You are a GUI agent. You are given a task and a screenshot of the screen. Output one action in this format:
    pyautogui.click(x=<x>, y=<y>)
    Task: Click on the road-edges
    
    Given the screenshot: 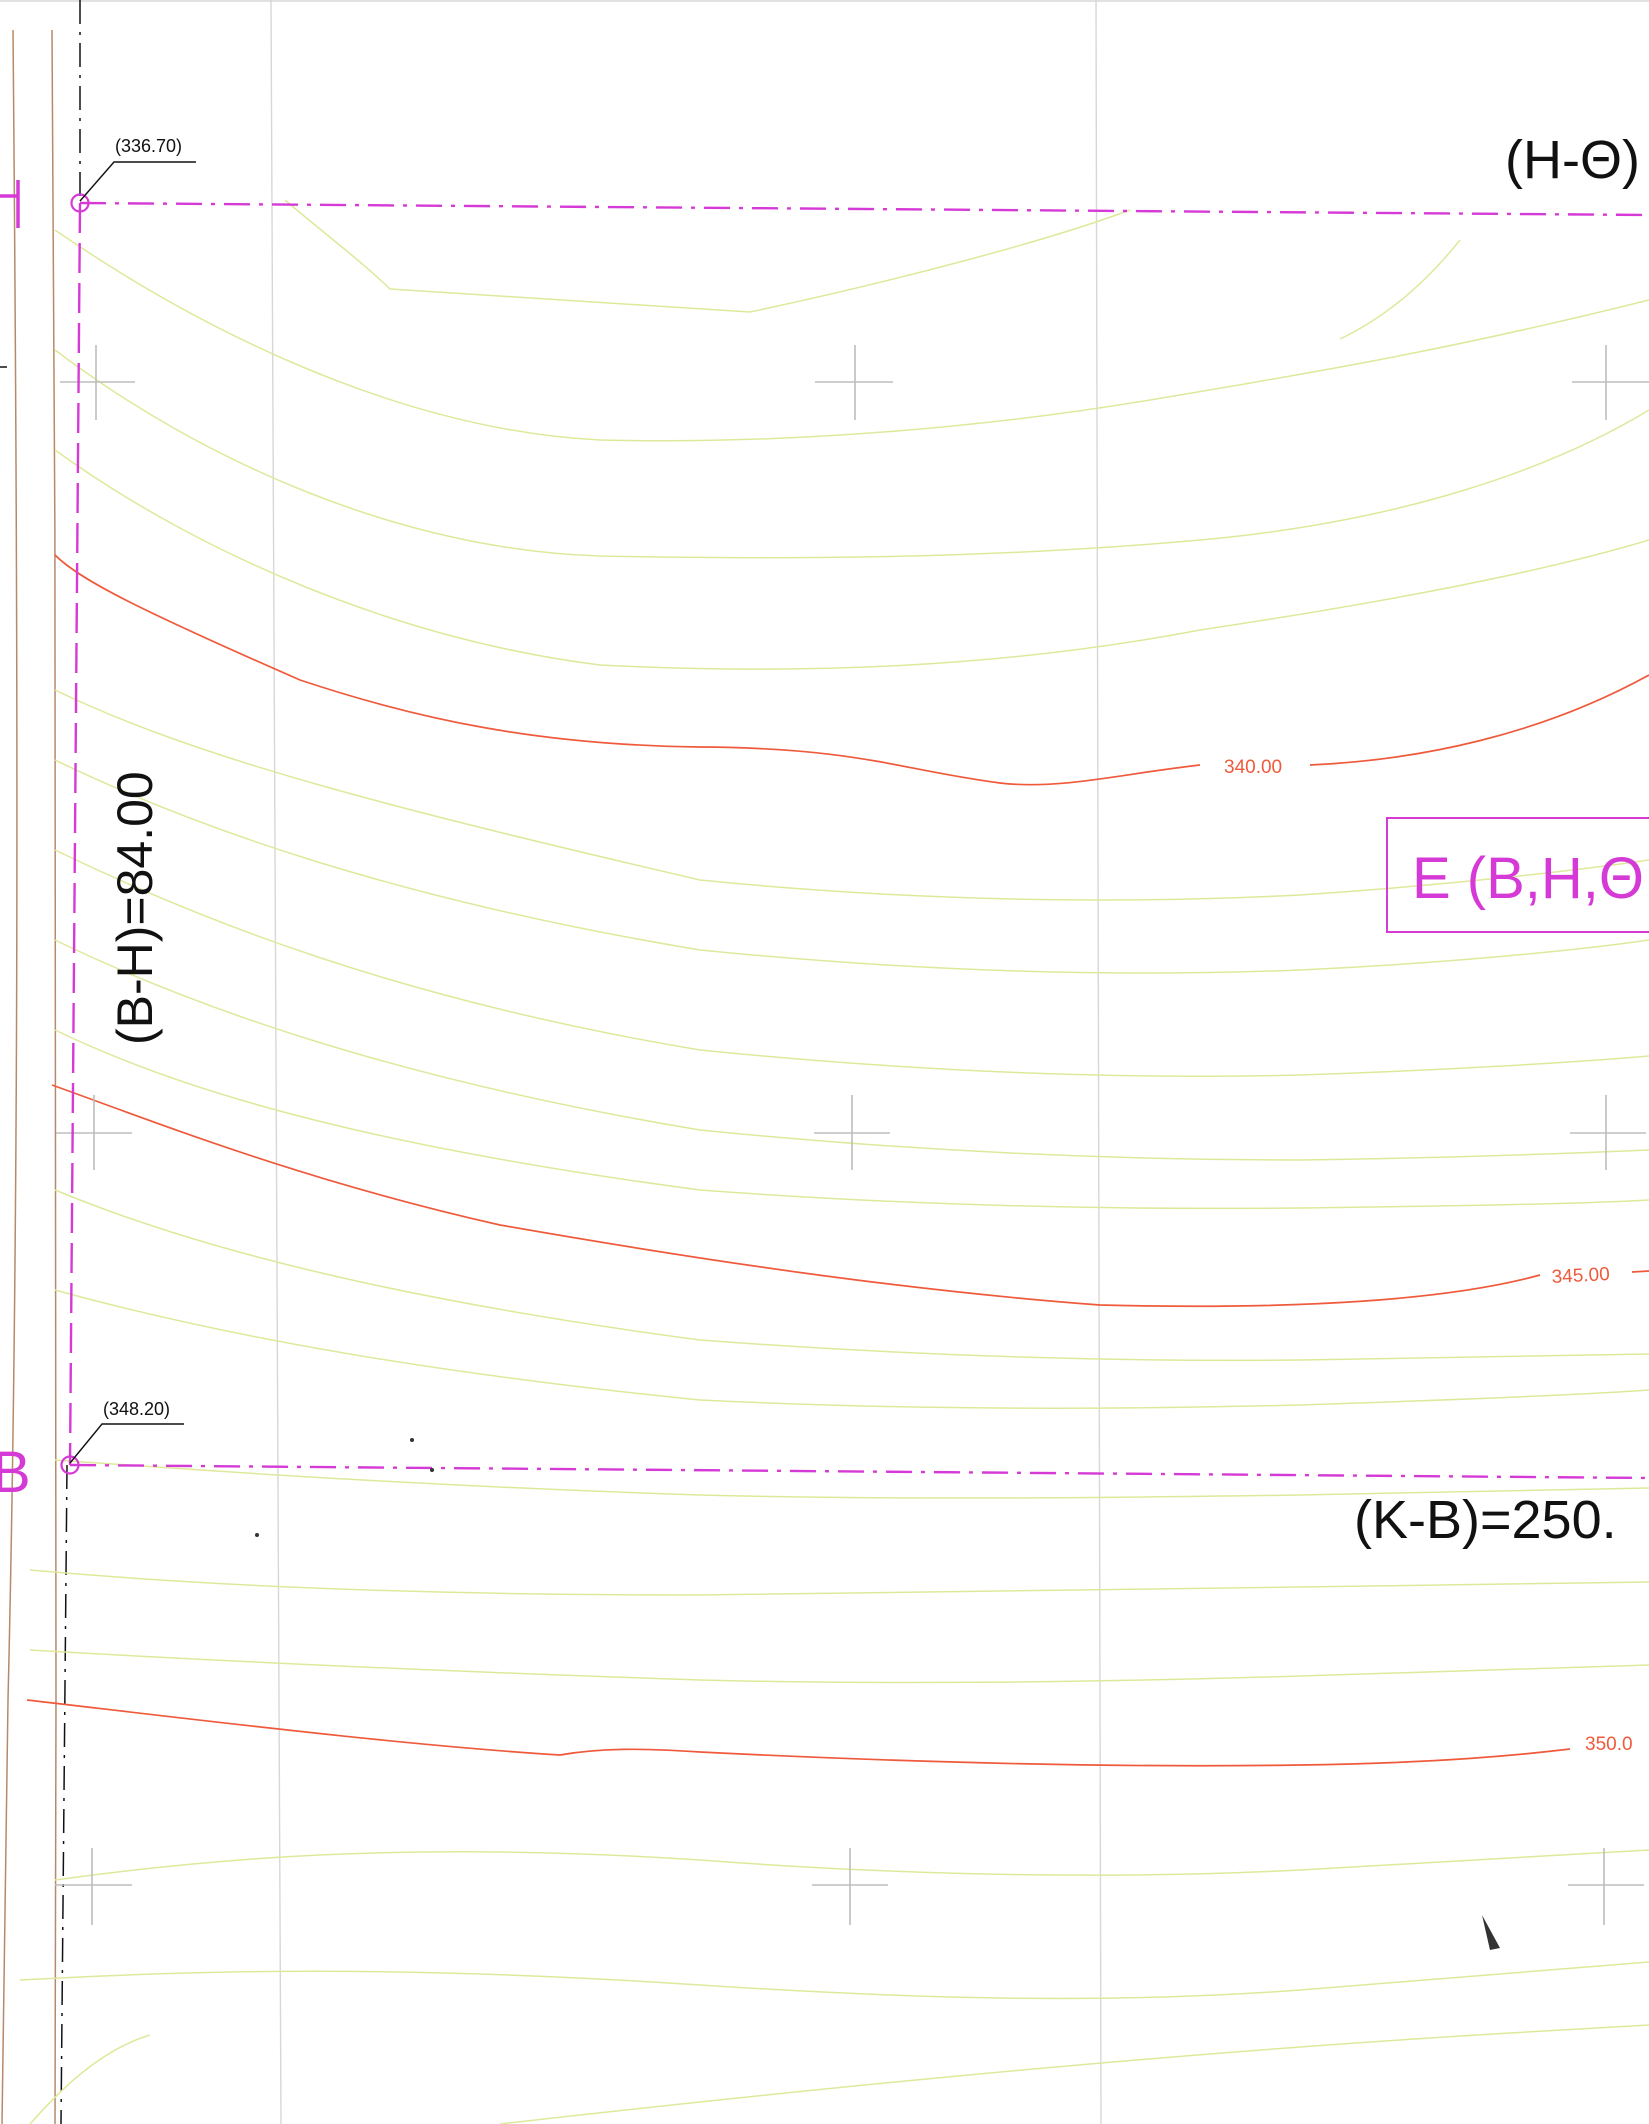 What is the action you would take?
    pyautogui.click(x=29, y=1076)
    